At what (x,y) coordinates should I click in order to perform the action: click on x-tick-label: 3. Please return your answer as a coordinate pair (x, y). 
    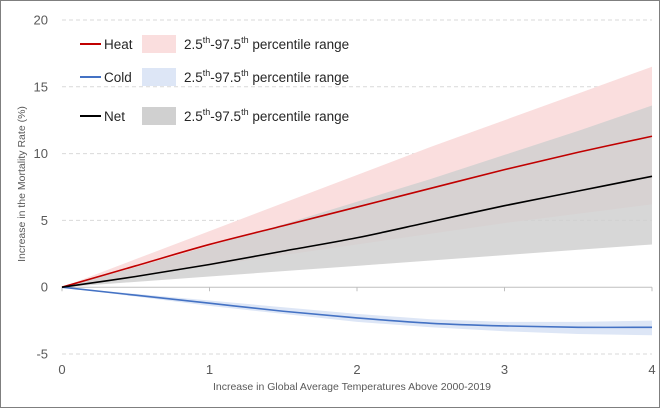
    Looking at the image, I should click on (504, 369).